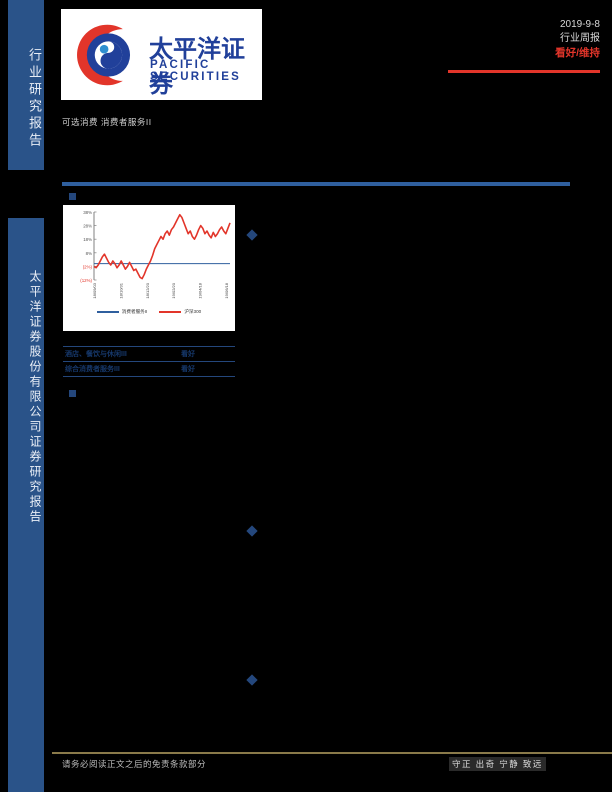  Describe the element at coordinates (92, 369) in the screenshot. I see `rating-row-name-1: 综合消费者服务III` at that location.